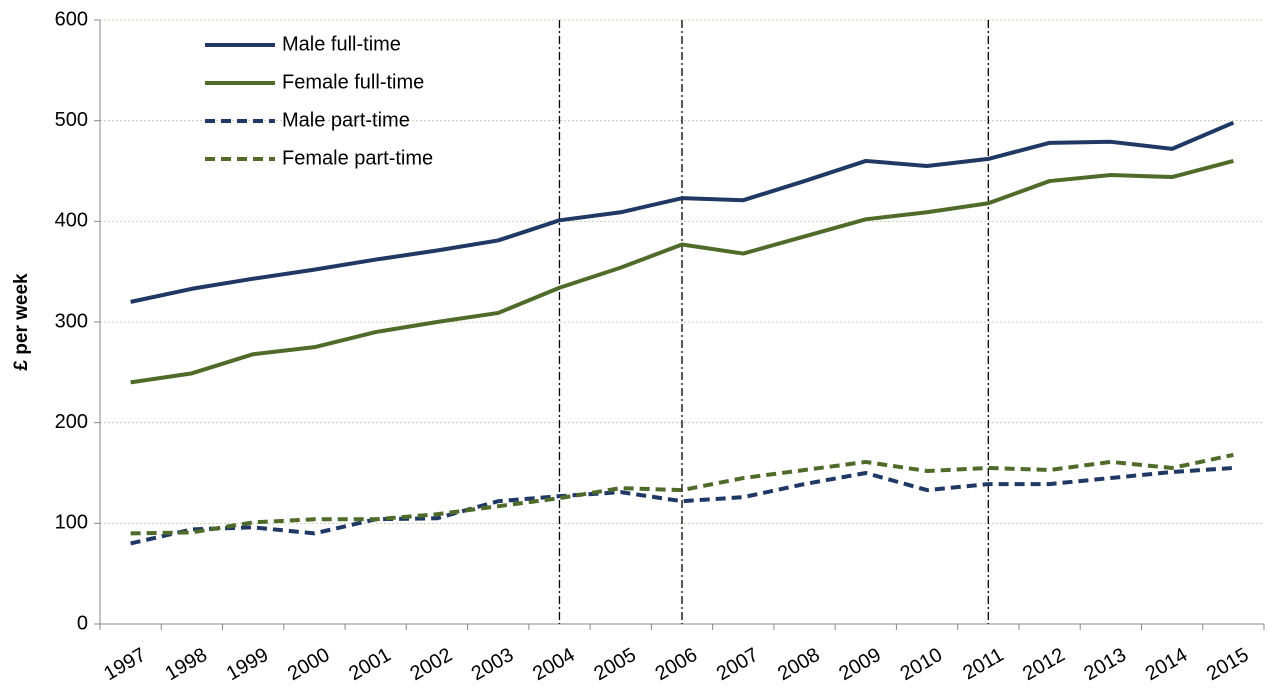 The image size is (1267, 695). I want to click on y-tick-label: 500, so click(71, 120).